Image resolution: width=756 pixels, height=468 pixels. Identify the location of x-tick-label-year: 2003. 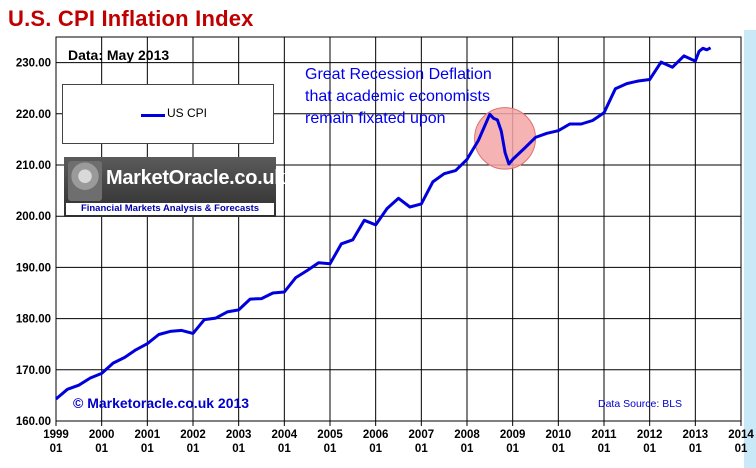
(239, 435).